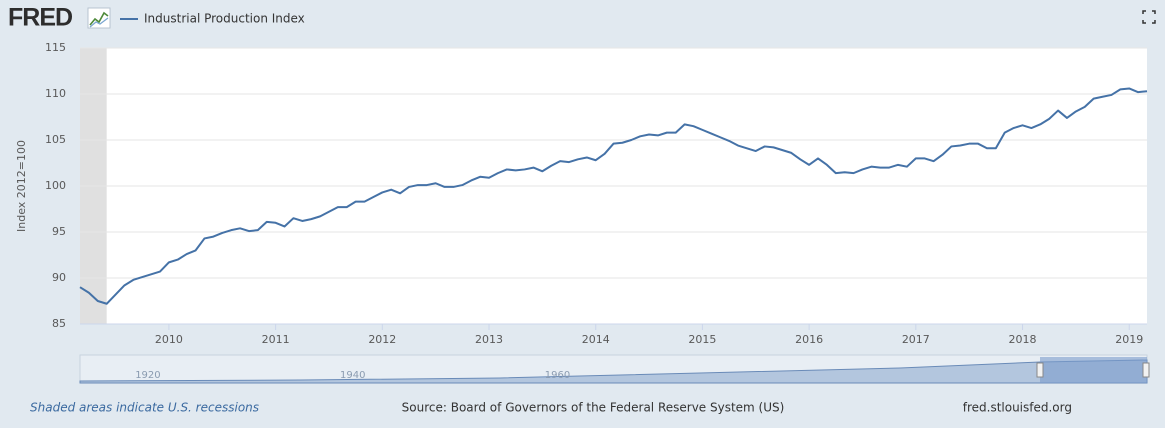 The image size is (1165, 428). What do you see at coordinates (596, 339) in the screenshot?
I see `x-tick-label: 2014` at bounding box center [596, 339].